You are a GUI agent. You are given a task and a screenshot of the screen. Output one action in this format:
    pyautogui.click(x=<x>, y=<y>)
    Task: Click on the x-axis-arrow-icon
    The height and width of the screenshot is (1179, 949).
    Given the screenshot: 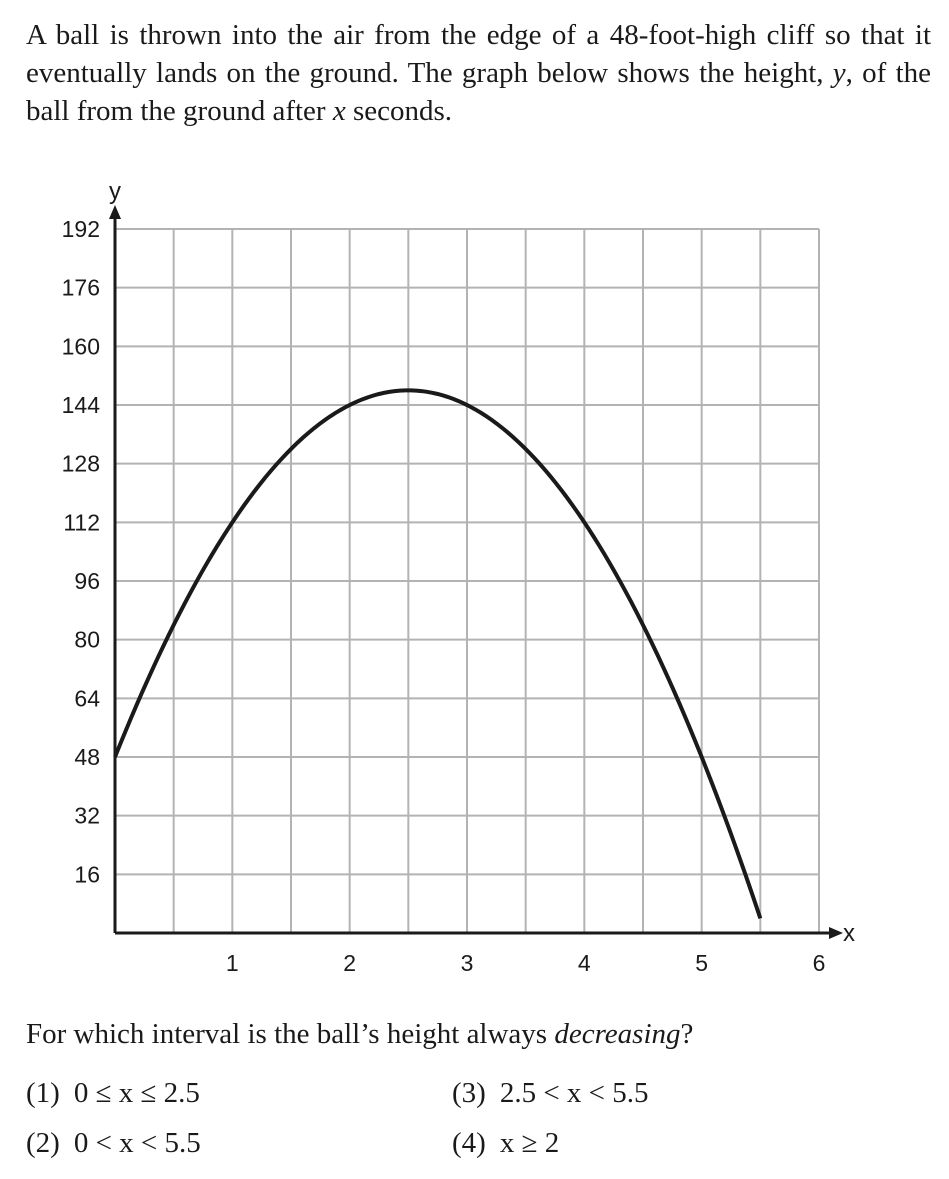 What is the action you would take?
    pyautogui.click(x=836, y=933)
    